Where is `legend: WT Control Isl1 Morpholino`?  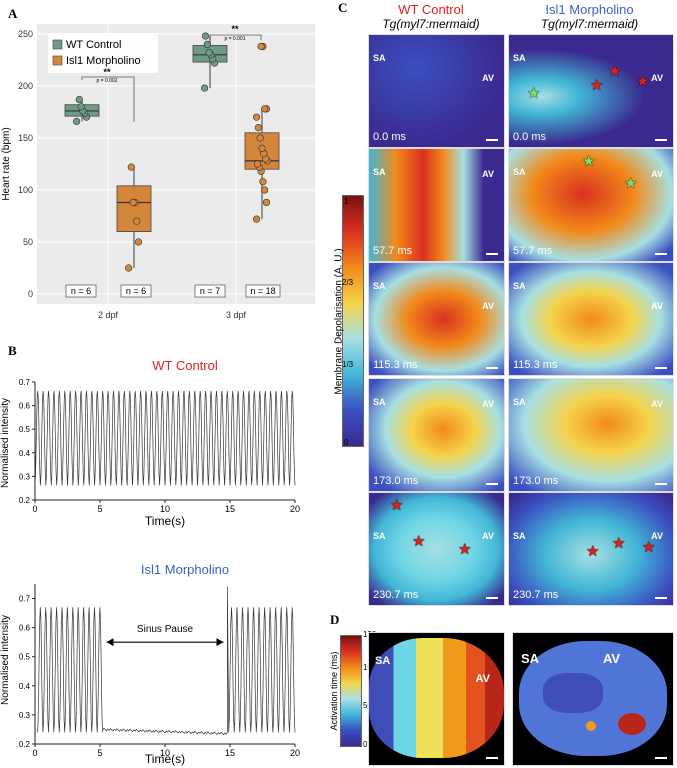 legend: WT Control Isl1 Morpholino is located at coordinates (103, 53).